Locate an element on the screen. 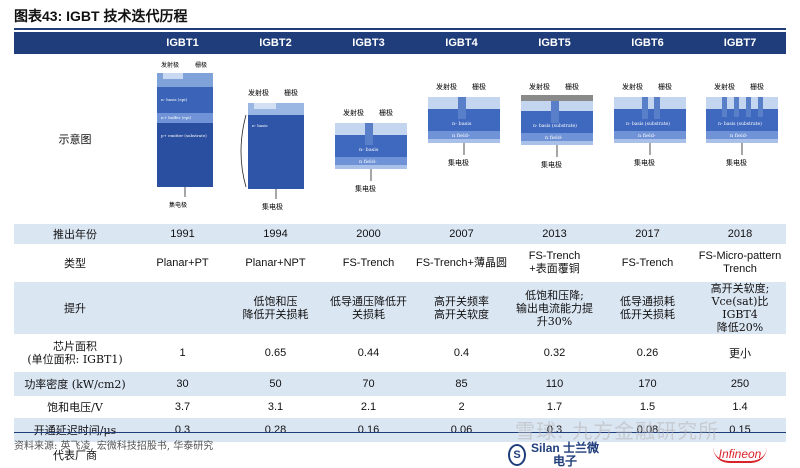 The width and height of the screenshot is (800, 468). bottom-rule is located at coordinates (400, 432).